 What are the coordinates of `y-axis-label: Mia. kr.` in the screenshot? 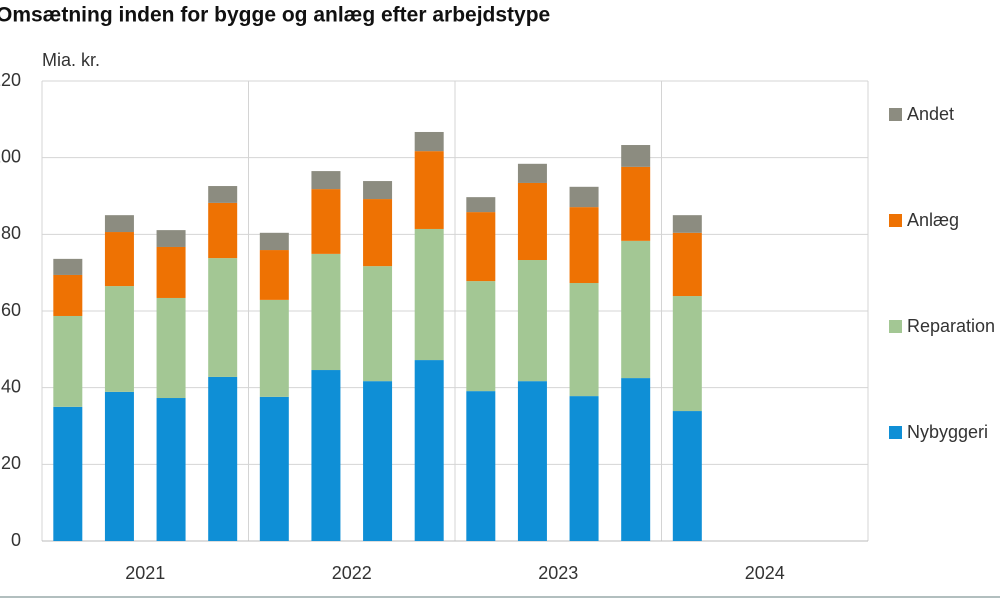 It's located at (71, 60).